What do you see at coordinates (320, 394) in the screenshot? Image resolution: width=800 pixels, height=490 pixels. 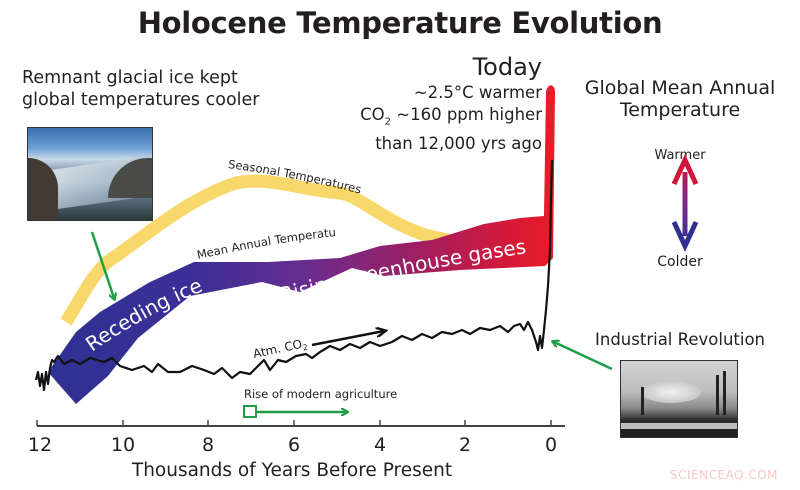 I see `agriculture-label: Rise of modern agriculture` at bounding box center [320, 394].